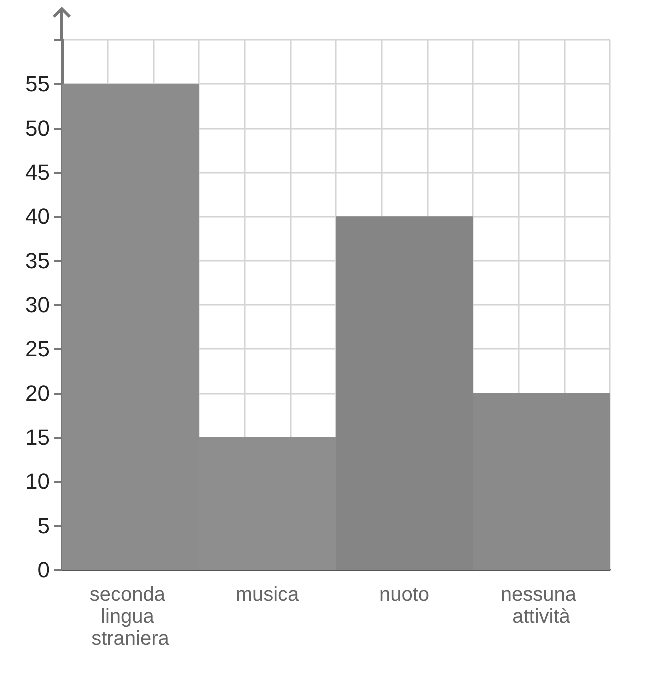  What do you see at coordinates (44, 525) in the screenshot?
I see `y-tick-label: 5` at bounding box center [44, 525].